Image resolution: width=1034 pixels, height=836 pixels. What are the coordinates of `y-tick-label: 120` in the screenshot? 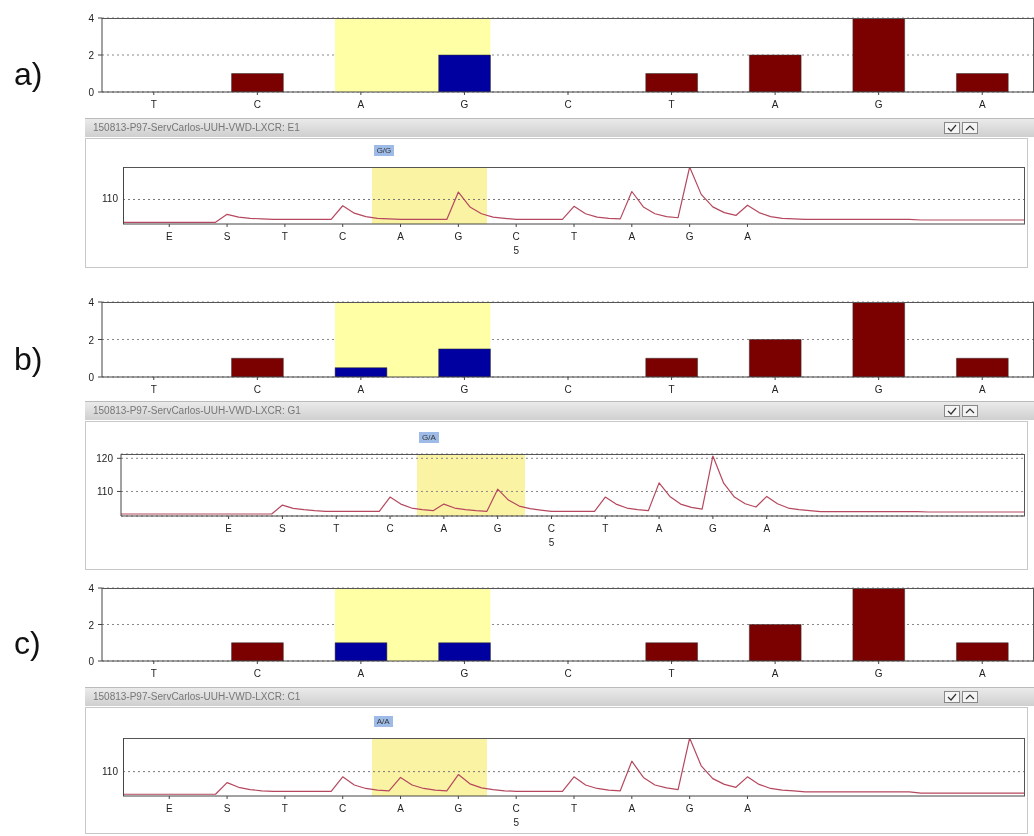 It's located at (105, 459).